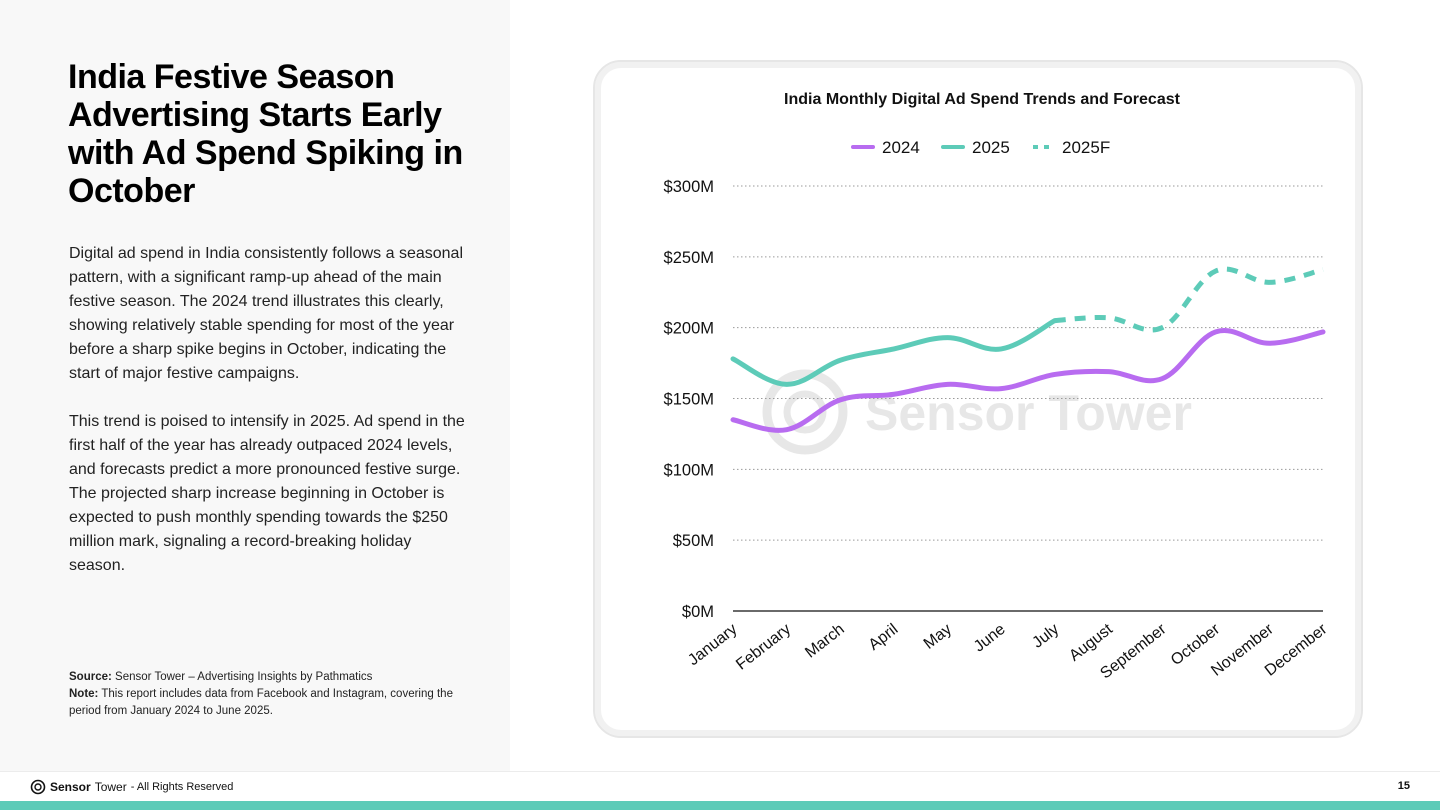 The width and height of the screenshot is (1440, 810). Describe the element at coordinates (805, 412) in the screenshot. I see `watermark-logo-icon` at that location.